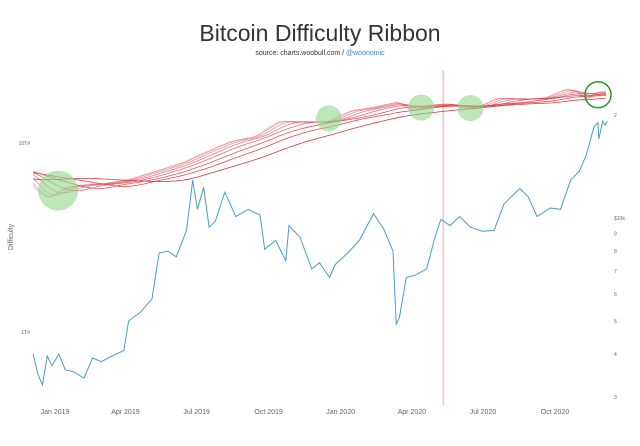  I want to click on right-tick-label: 3, so click(615, 398).